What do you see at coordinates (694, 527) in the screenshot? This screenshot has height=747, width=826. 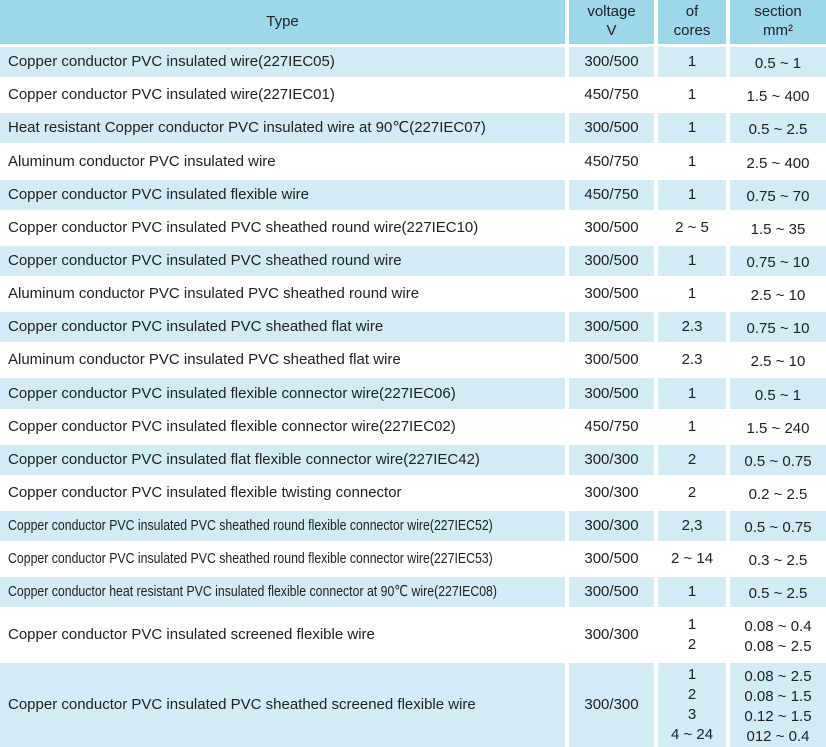 I see `cores-cell: 2,3` at bounding box center [694, 527].